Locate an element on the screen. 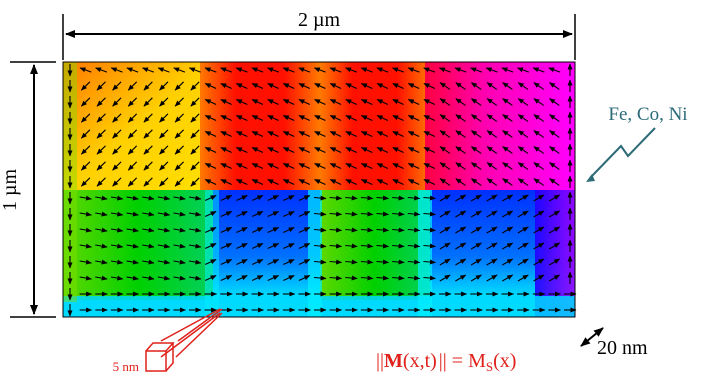 The height and width of the screenshot is (379, 704). thickness-arrow-icon is located at coordinates (592, 337).